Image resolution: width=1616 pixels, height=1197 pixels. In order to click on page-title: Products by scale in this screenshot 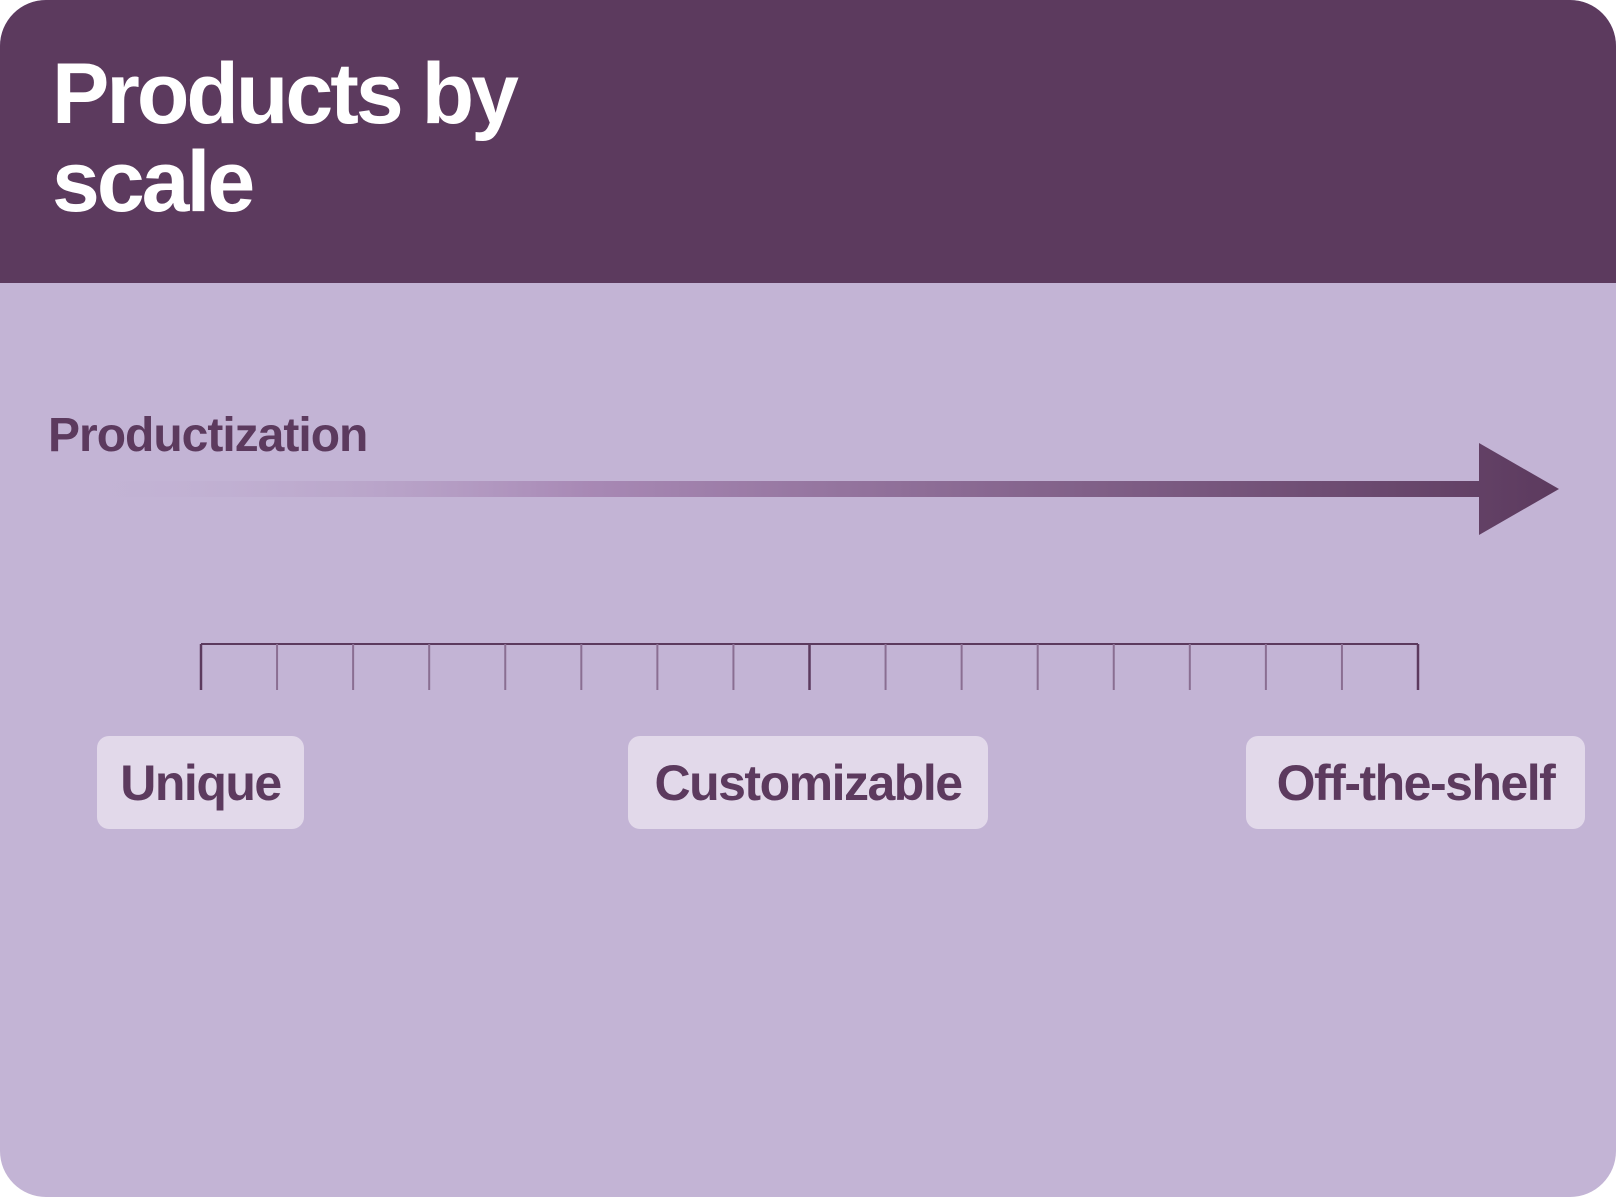, I will do `click(285, 138)`.